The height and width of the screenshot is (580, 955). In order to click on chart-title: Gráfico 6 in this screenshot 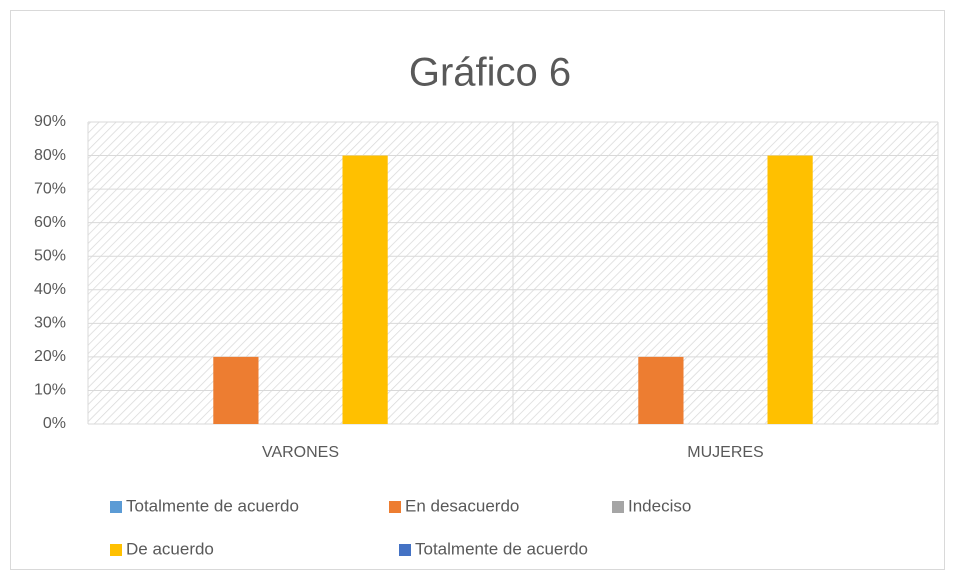, I will do `click(490, 73)`.